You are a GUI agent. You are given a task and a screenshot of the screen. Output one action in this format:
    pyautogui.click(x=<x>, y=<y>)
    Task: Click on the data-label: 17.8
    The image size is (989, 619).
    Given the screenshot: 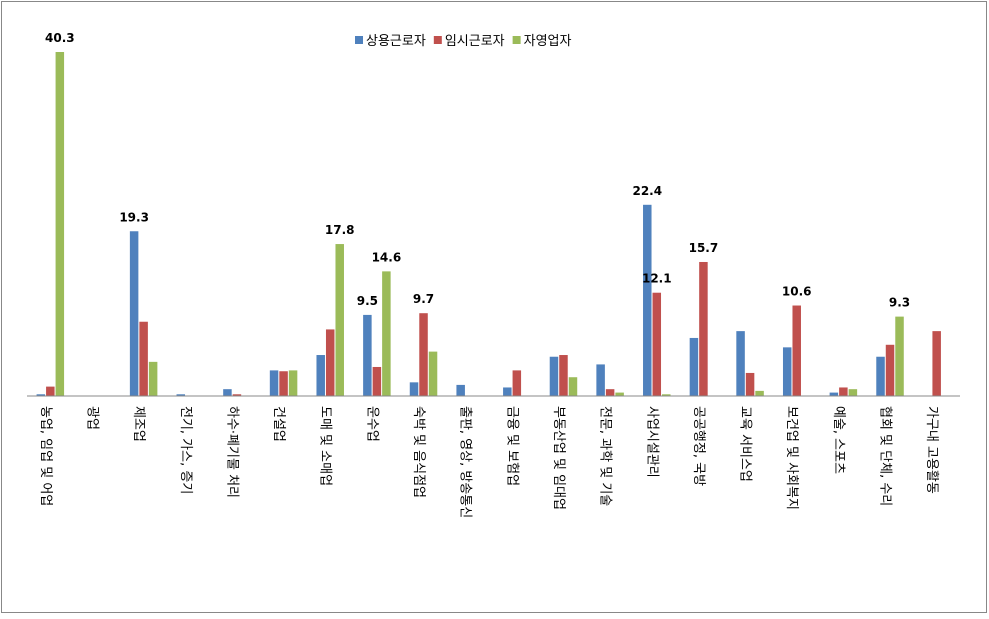 What is the action you would take?
    pyautogui.click(x=340, y=230)
    